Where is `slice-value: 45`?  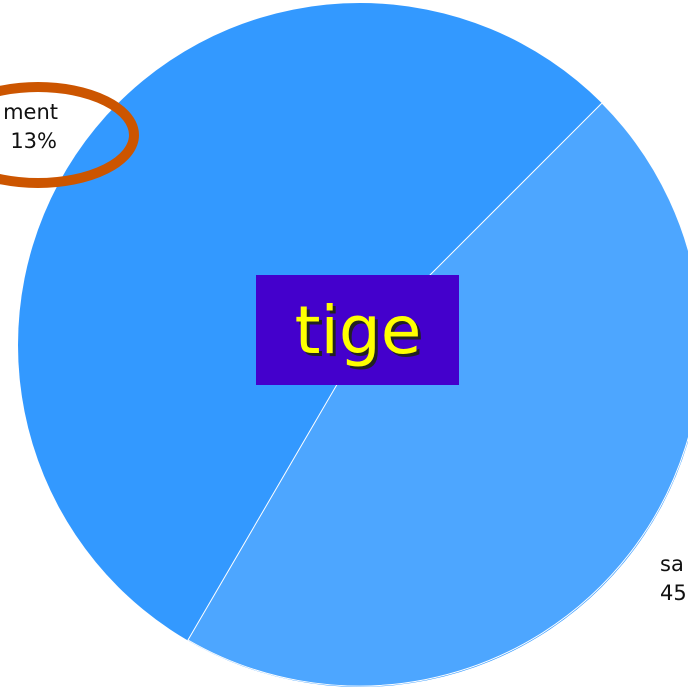 slice-value: 45 is located at coordinates (673, 593).